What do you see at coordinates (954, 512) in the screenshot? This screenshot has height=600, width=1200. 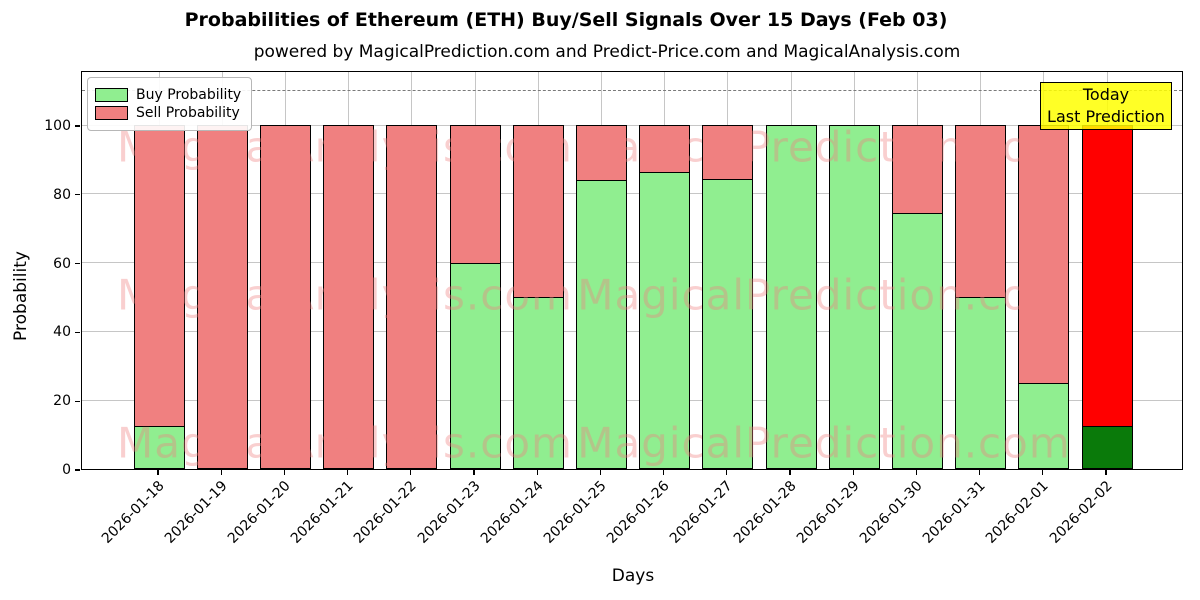 I see `x-tick-label: 2026-01-31` at bounding box center [954, 512].